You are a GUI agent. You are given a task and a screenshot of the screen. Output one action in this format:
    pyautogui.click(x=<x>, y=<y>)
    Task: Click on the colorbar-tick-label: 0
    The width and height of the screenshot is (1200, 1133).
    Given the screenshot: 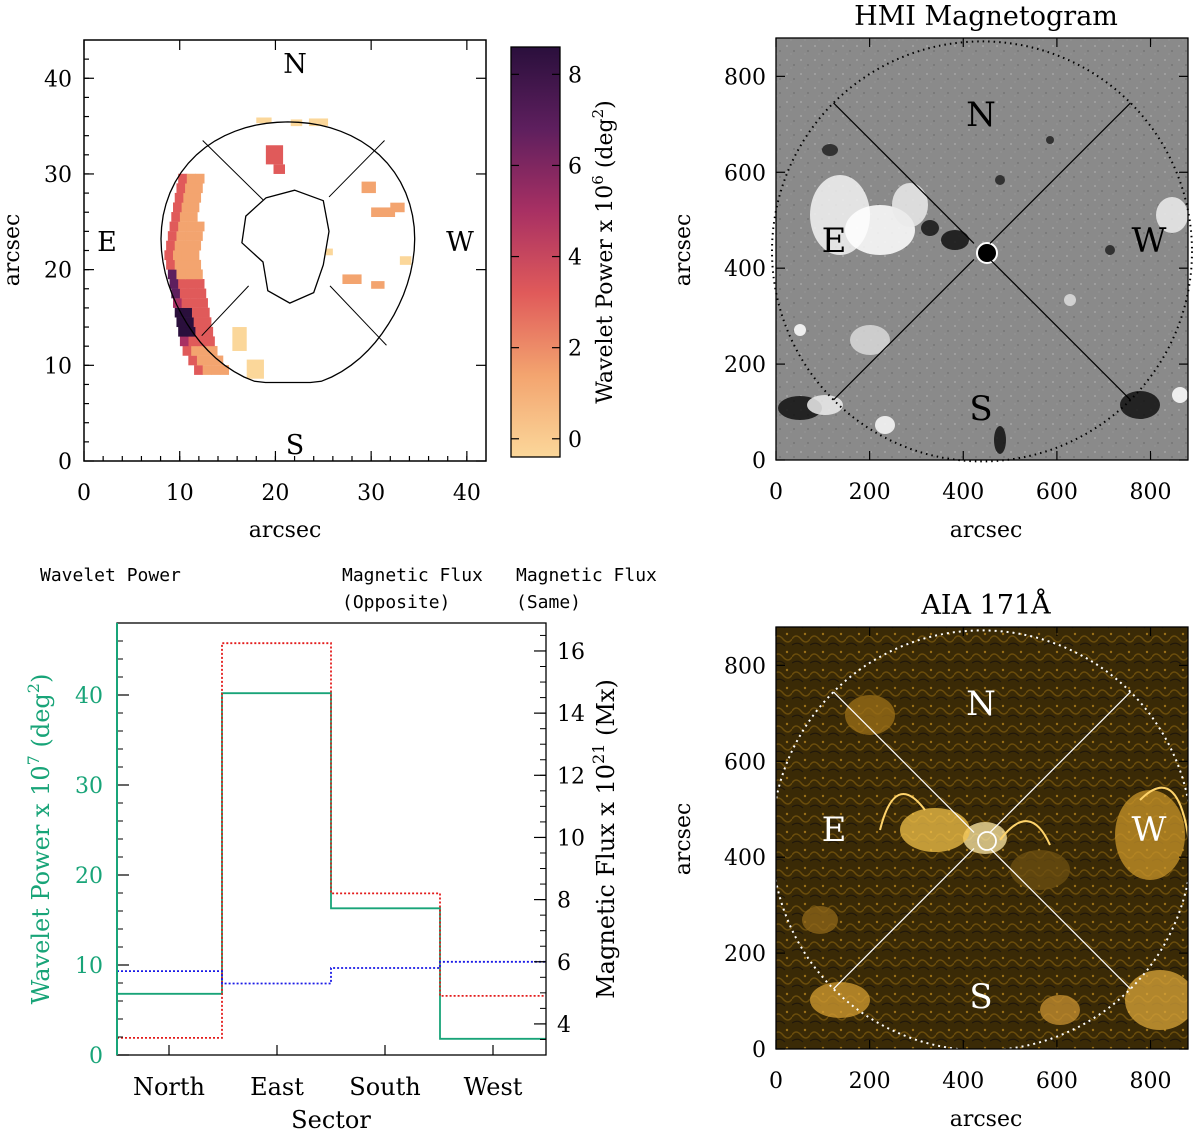 What is the action you would take?
    pyautogui.click(x=575, y=440)
    